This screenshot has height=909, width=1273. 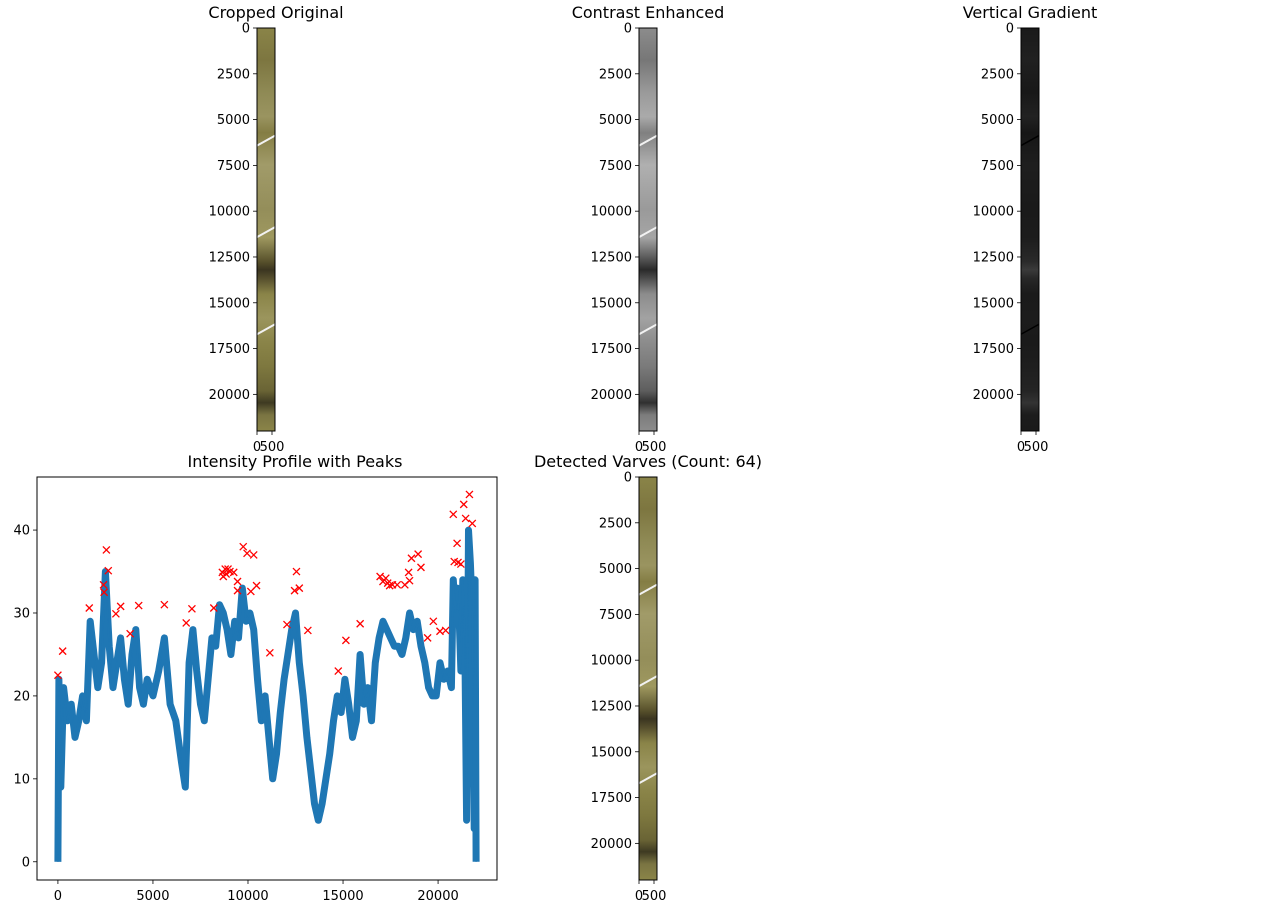 I want to click on y-tick-label: 5000, so click(x=615, y=569).